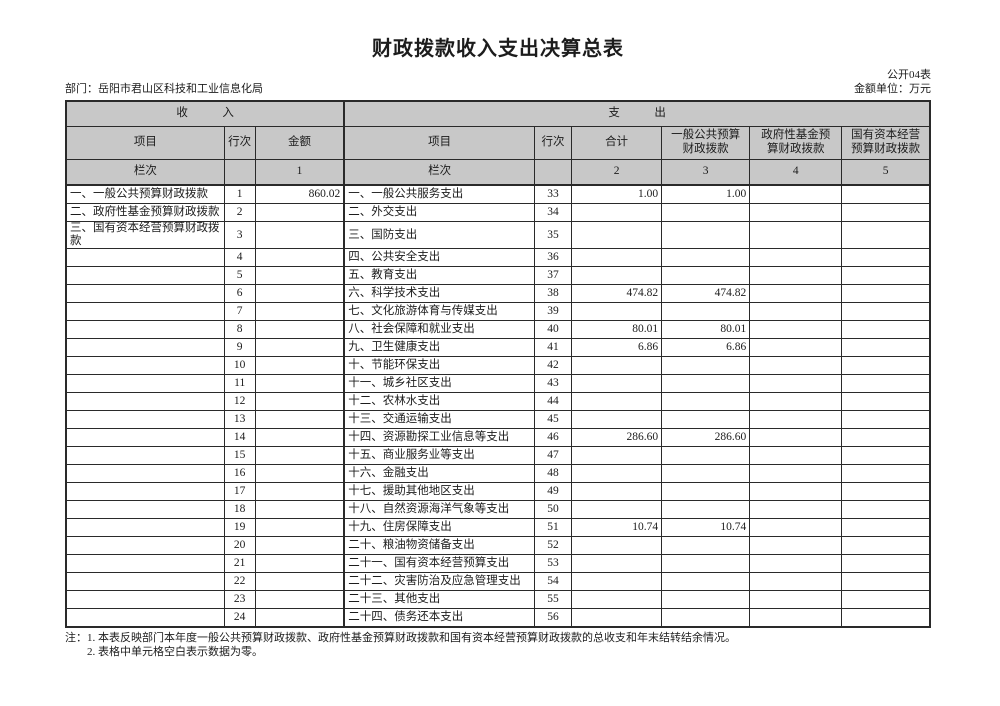 The height and width of the screenshot is (706, 1000). Describe the element at coordinates (239, 582) in the screenshot. I see `income-line-cell: 22` at that location.